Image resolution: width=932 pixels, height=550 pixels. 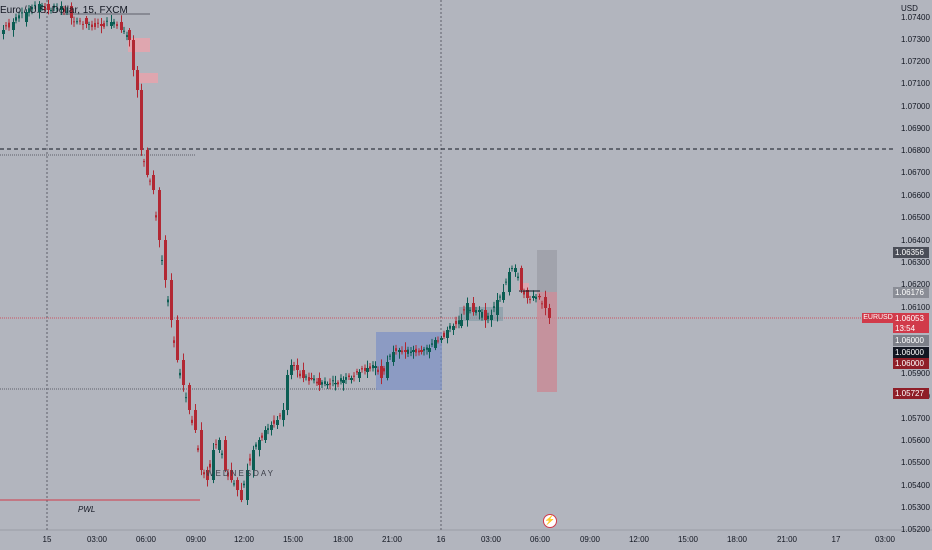 I want to click on price-label: 1.06100, so click(x=915, y=307).